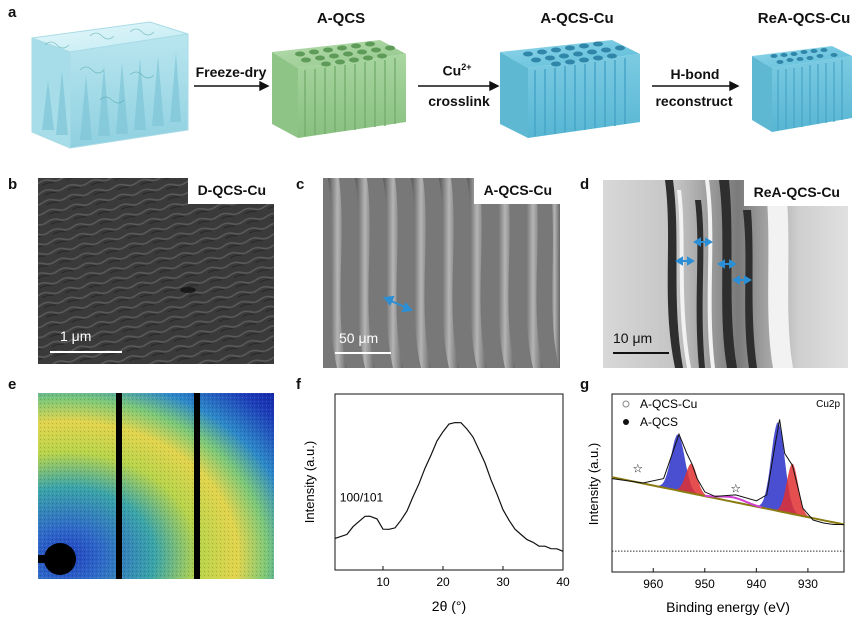 This screenshot has height=623, width=865. What do you see at coordinates (363, 353) in the screenshot?
I see `scale-bar-c` at bounding box center [363, 353].